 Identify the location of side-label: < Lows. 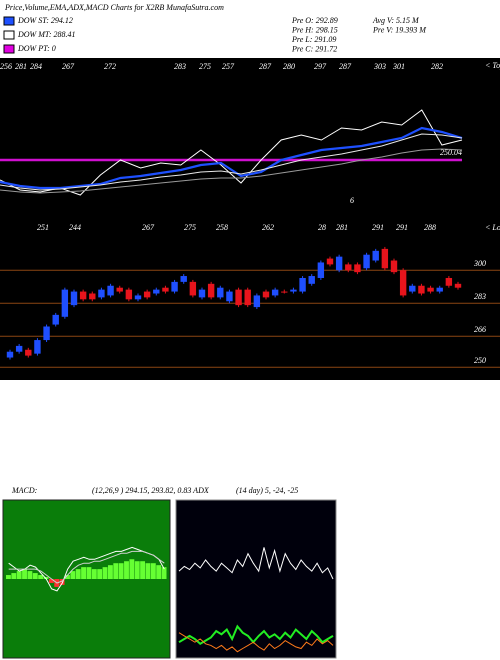
(492, 227).